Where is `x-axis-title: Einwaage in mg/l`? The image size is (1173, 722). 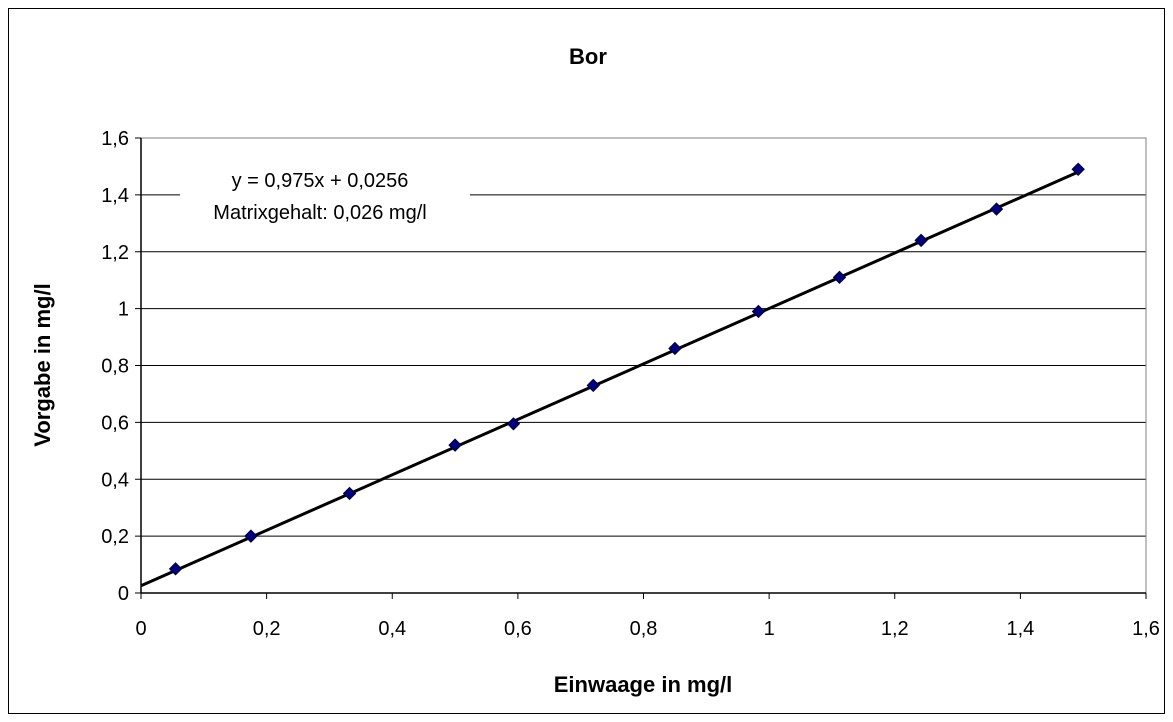
x-axis-title: Einwaage in mg/l is located at coordinates (643, 684).